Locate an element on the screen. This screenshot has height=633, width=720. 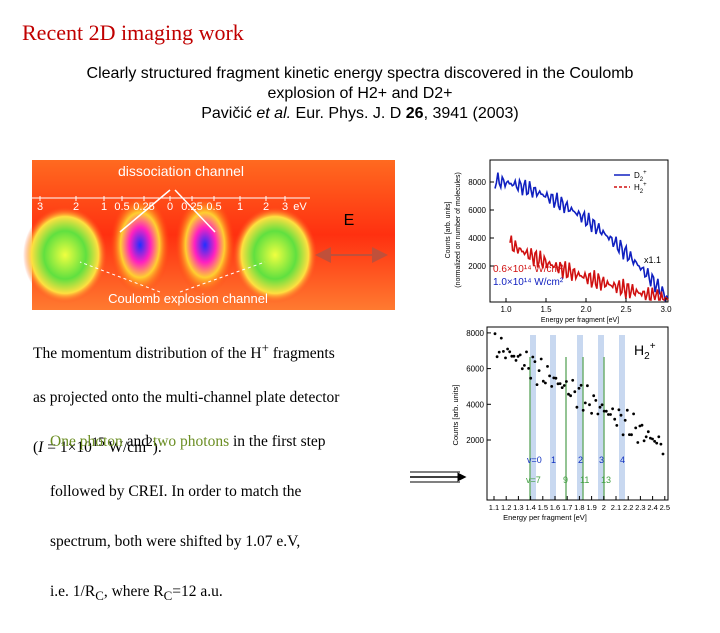
arrow-label: E is located at coordinates (349, 220).